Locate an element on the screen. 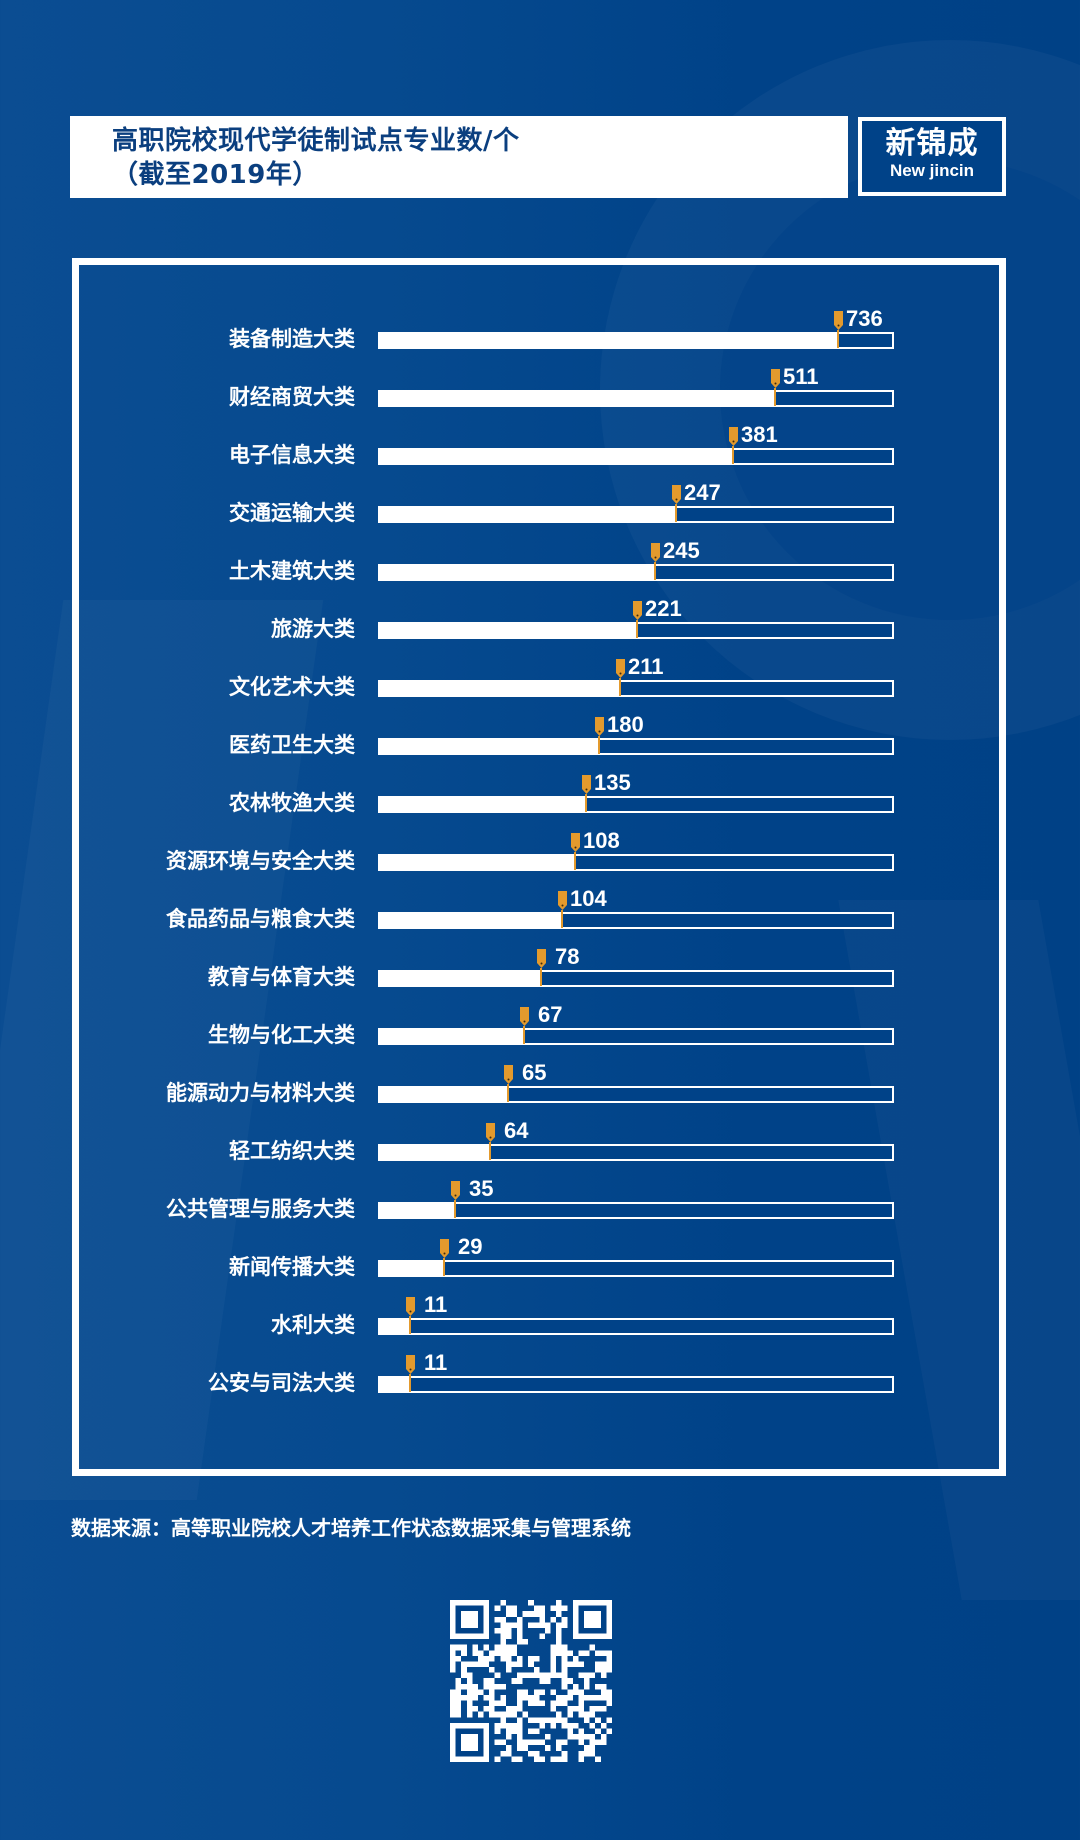  value-label: 381 is located at coordinates (759, 434).